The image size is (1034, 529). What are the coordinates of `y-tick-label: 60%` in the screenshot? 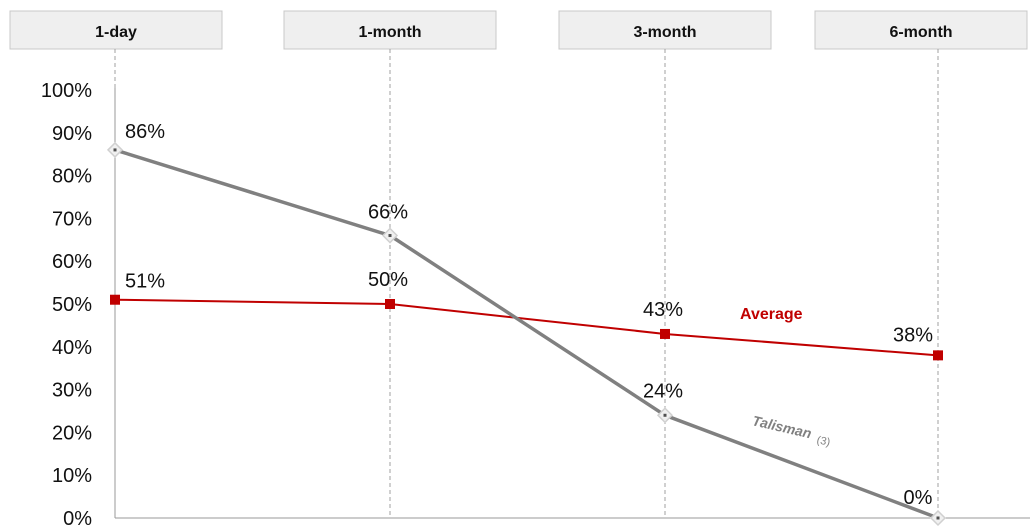 It's located at (72, 262).